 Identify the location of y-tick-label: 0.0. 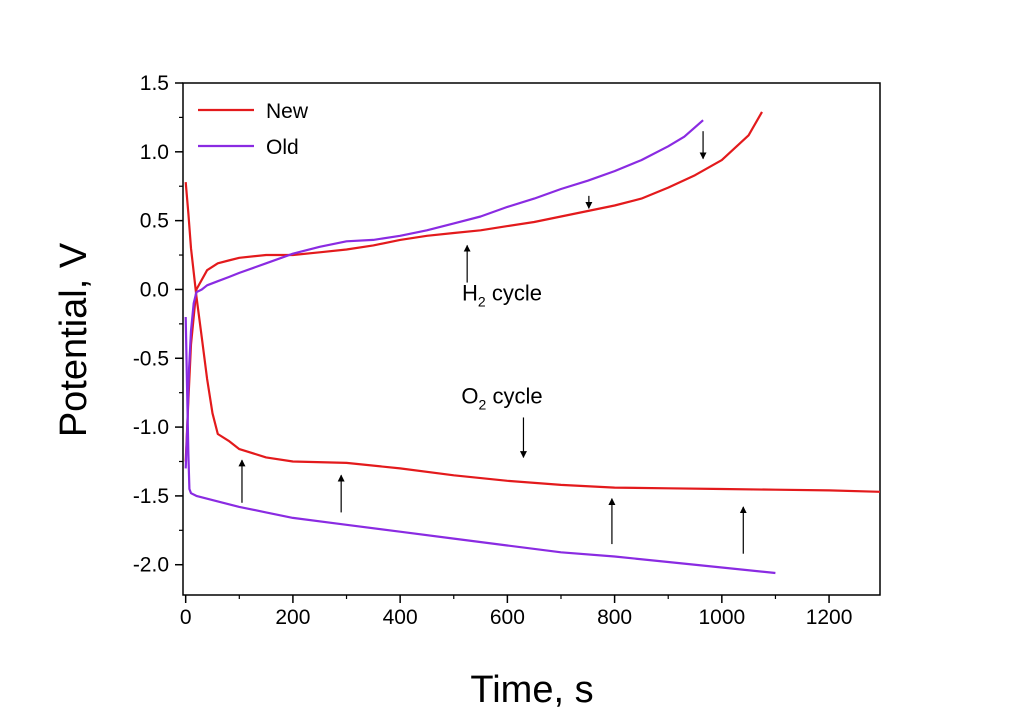
(154, 289).